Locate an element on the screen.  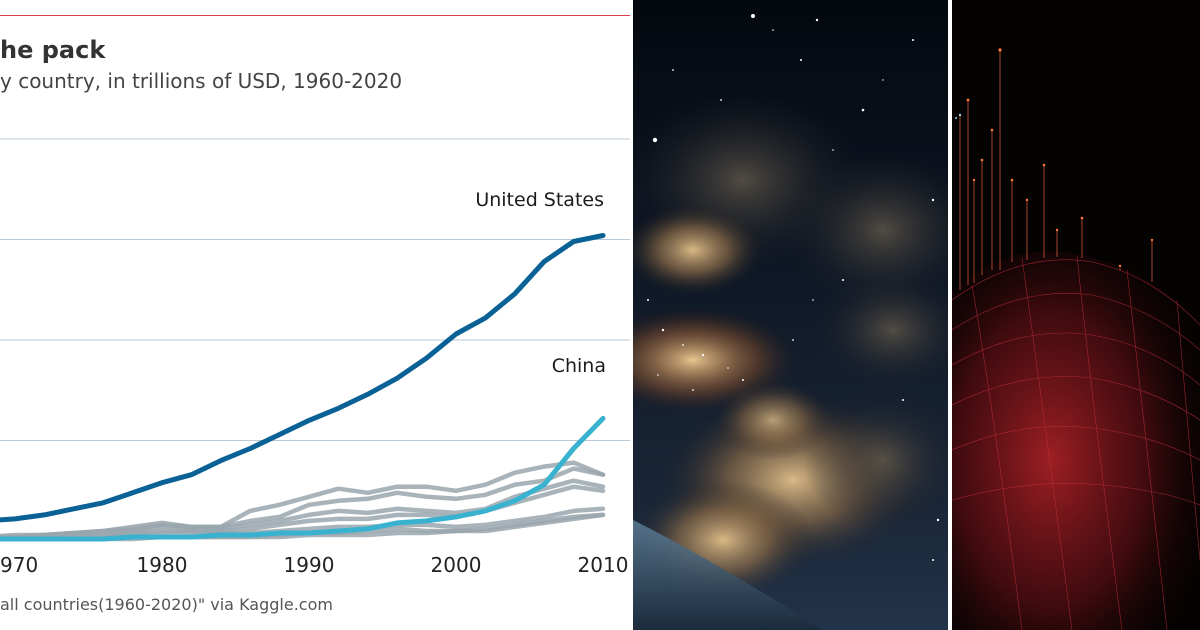
source-note: all countries(1960-2020)" via Kaggle.com is located at coordinates (166, 604).